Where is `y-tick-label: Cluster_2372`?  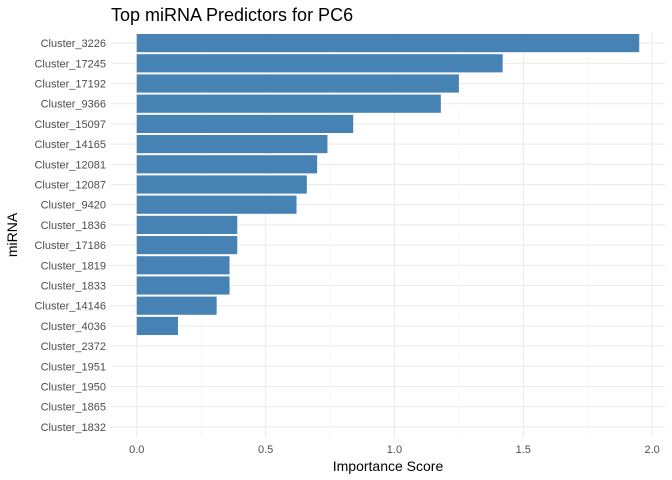 y-tick-label: Cluster_2372 is located at coordinates (73, 347).